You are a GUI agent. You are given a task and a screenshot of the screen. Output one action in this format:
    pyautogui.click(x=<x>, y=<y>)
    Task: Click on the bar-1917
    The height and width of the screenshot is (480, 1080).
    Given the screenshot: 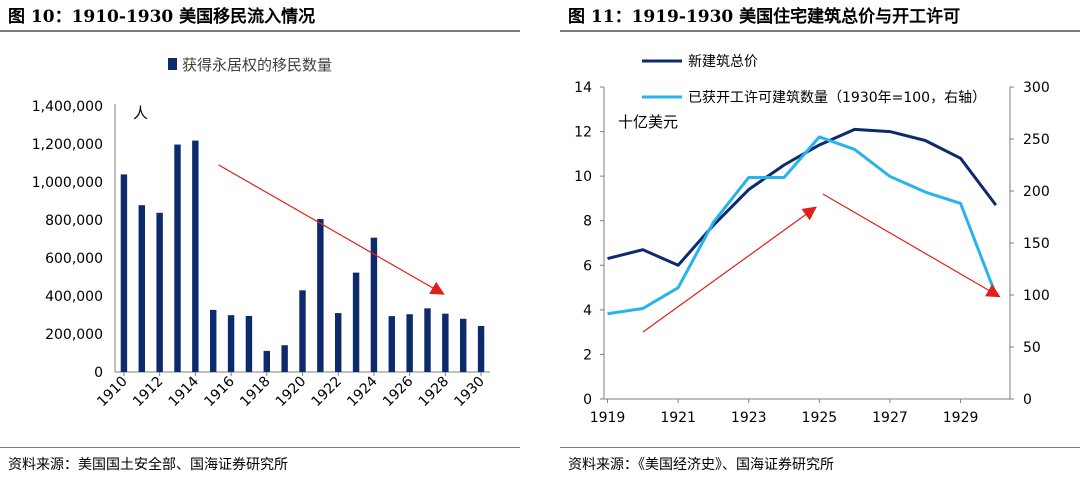 What is the action you would take?
    pyautogui.click(x=249, y=343)
    